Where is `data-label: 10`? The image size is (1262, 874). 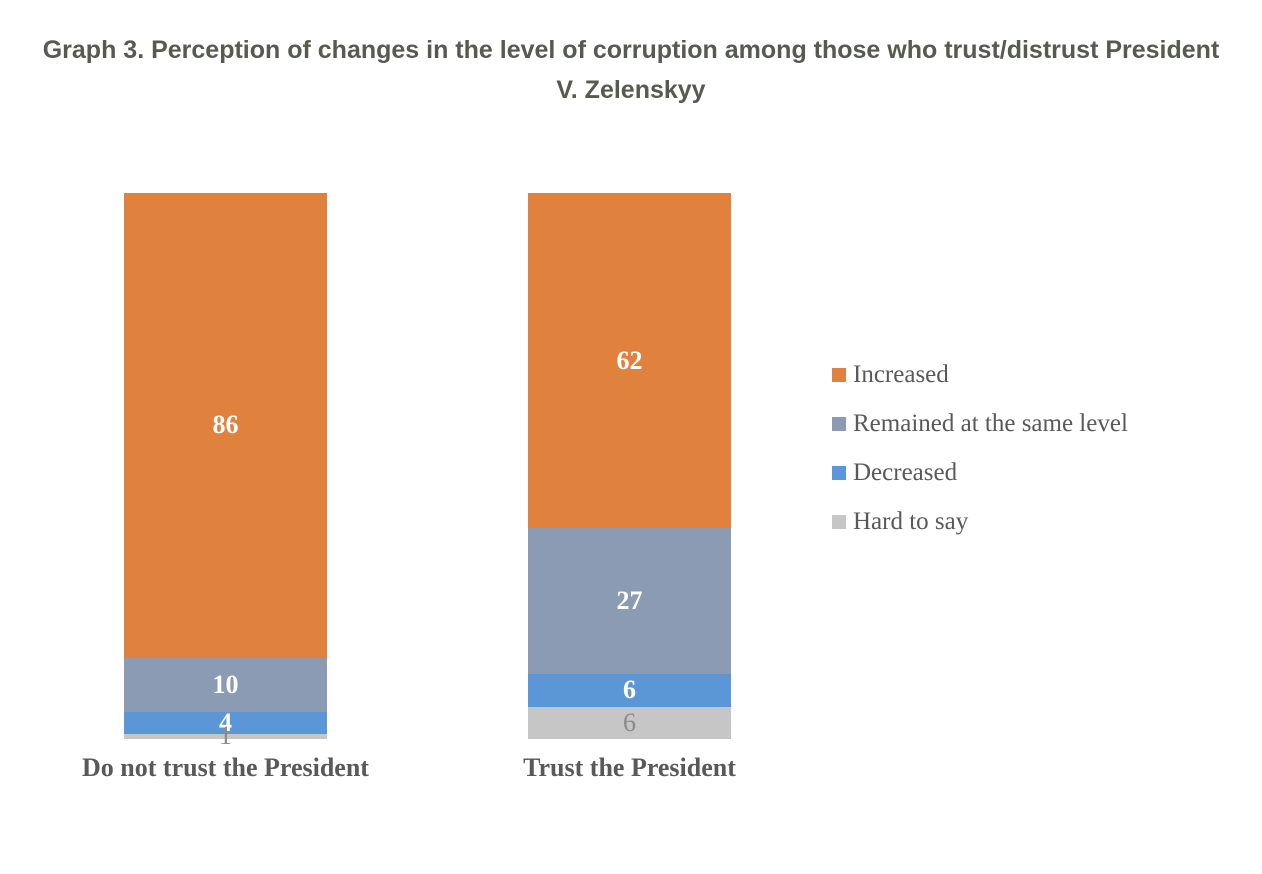
data-label: 10 is located at coordinates (225, 684).